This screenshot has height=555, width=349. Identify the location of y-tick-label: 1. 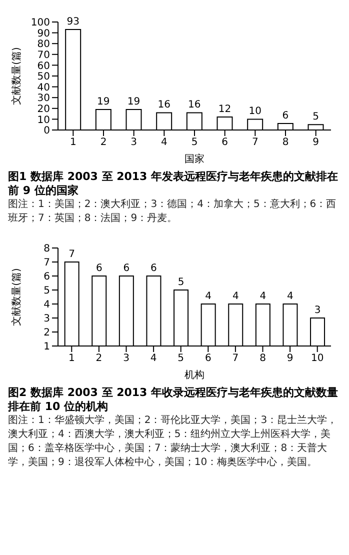
(47, 347).